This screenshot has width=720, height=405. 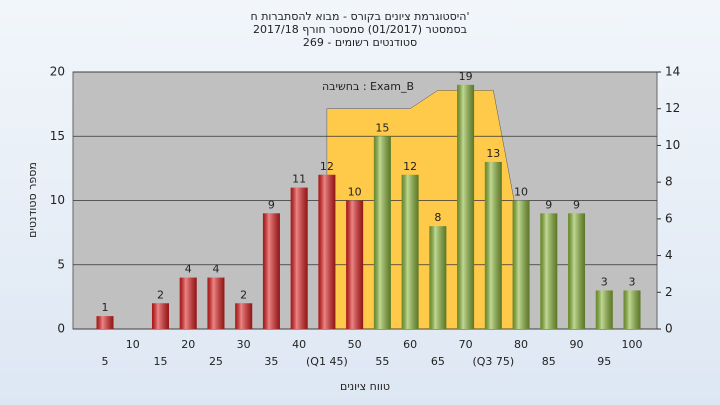 What do you see at coordinates (360, 29) in the screenshot?
I see `title: בסמסטר (01/2017) סמסטר חורף 2017/18` at bounding box center [360, 29].